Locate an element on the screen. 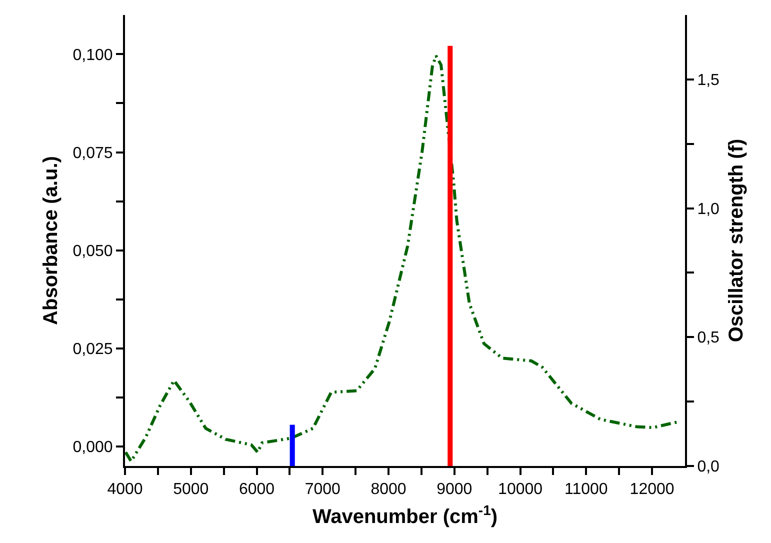 The image size is (771, 543). x-axis-title: Wavenumber (cm$^{-1}$) is located at coordinates (405, 515).